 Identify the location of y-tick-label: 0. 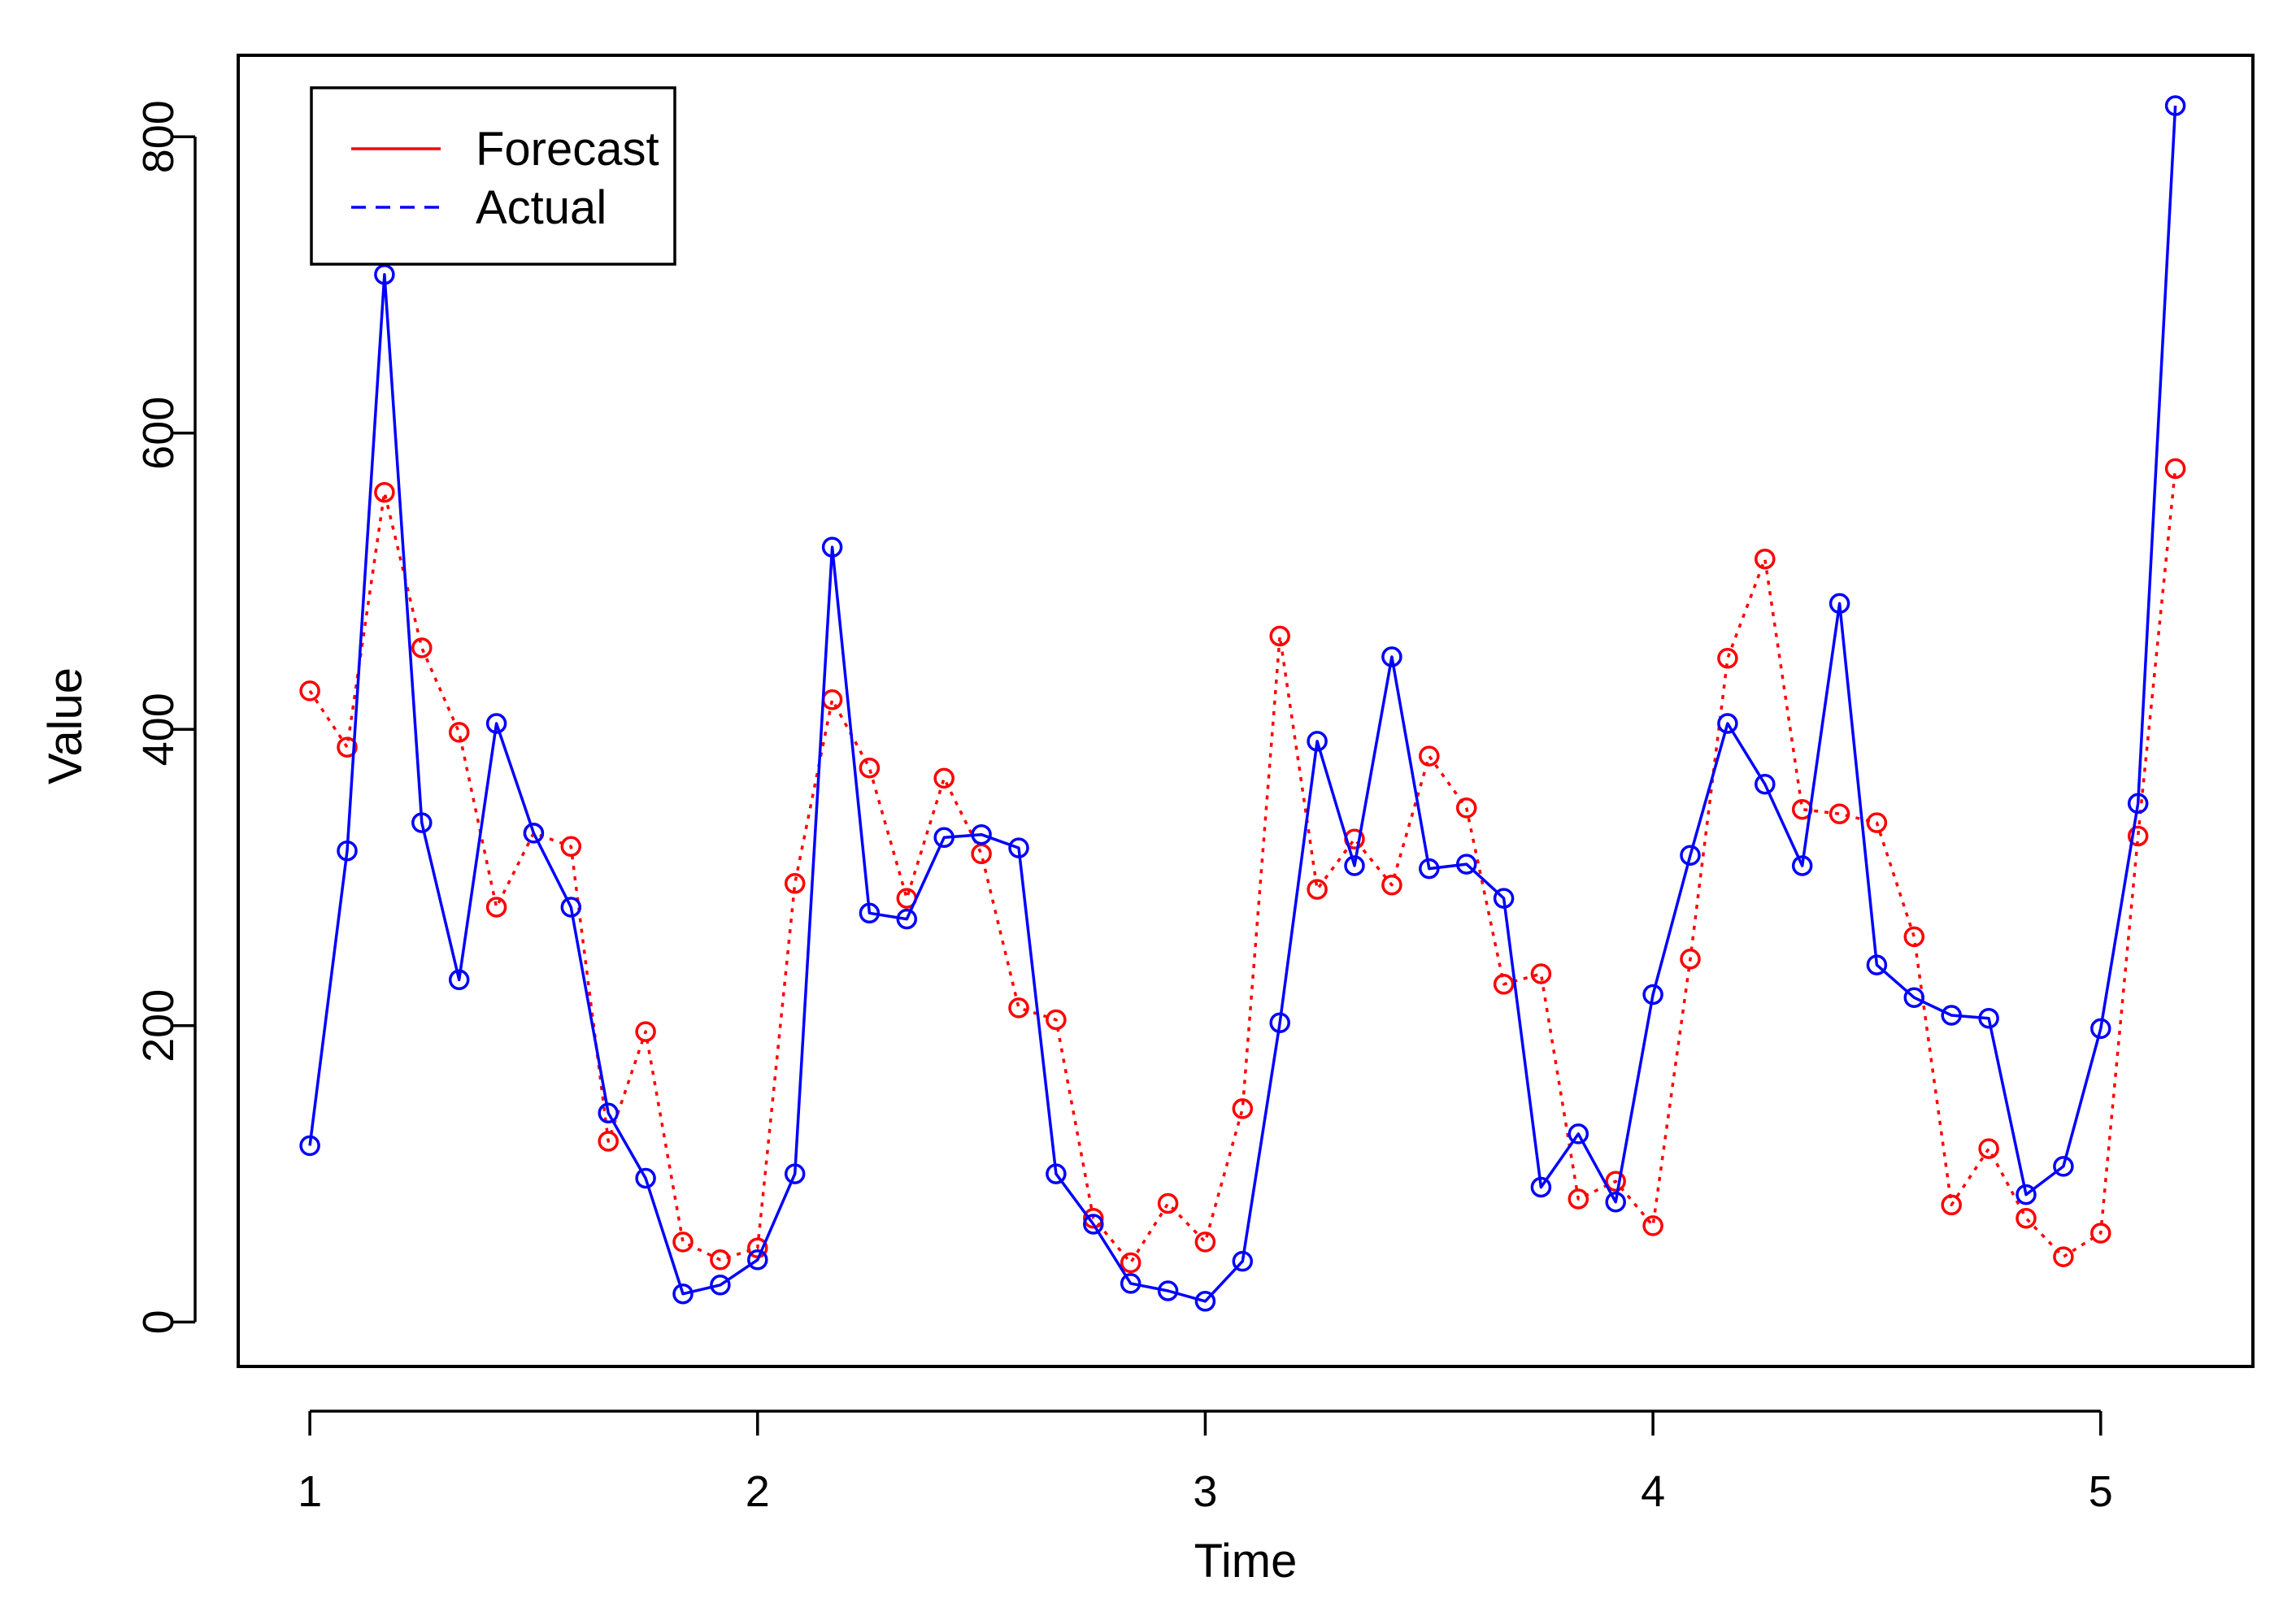
(158, 1322).